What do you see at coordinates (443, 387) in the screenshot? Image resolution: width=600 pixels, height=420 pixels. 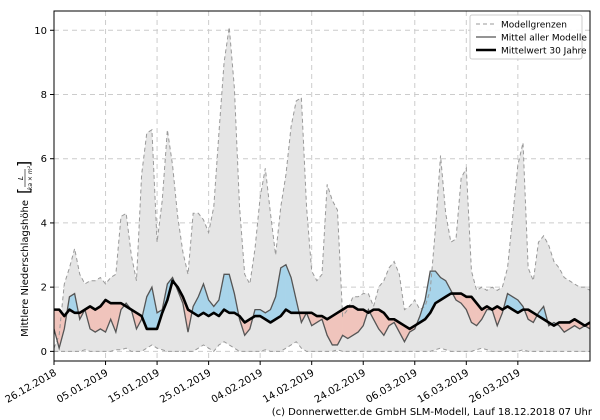 I see `x-tick-label: 16.03.2019` at bounding box center [443, 387].